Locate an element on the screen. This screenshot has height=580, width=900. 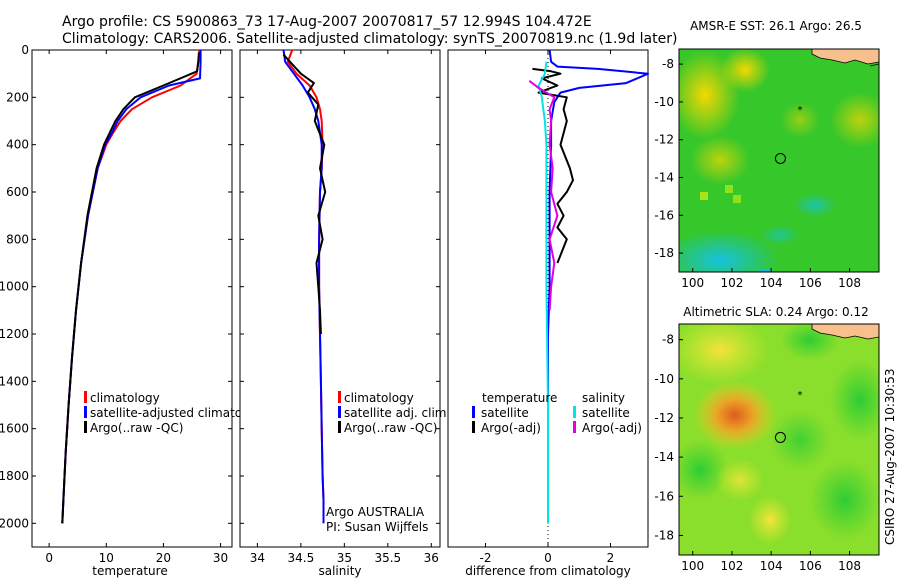
legend-swatch-sal-satellite is located at coordinates (574, 412).